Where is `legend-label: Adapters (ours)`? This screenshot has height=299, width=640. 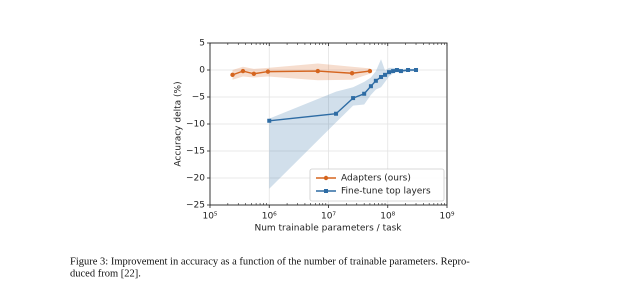
legend-label: Adapters (ours) is located at coordinates (376, 179).